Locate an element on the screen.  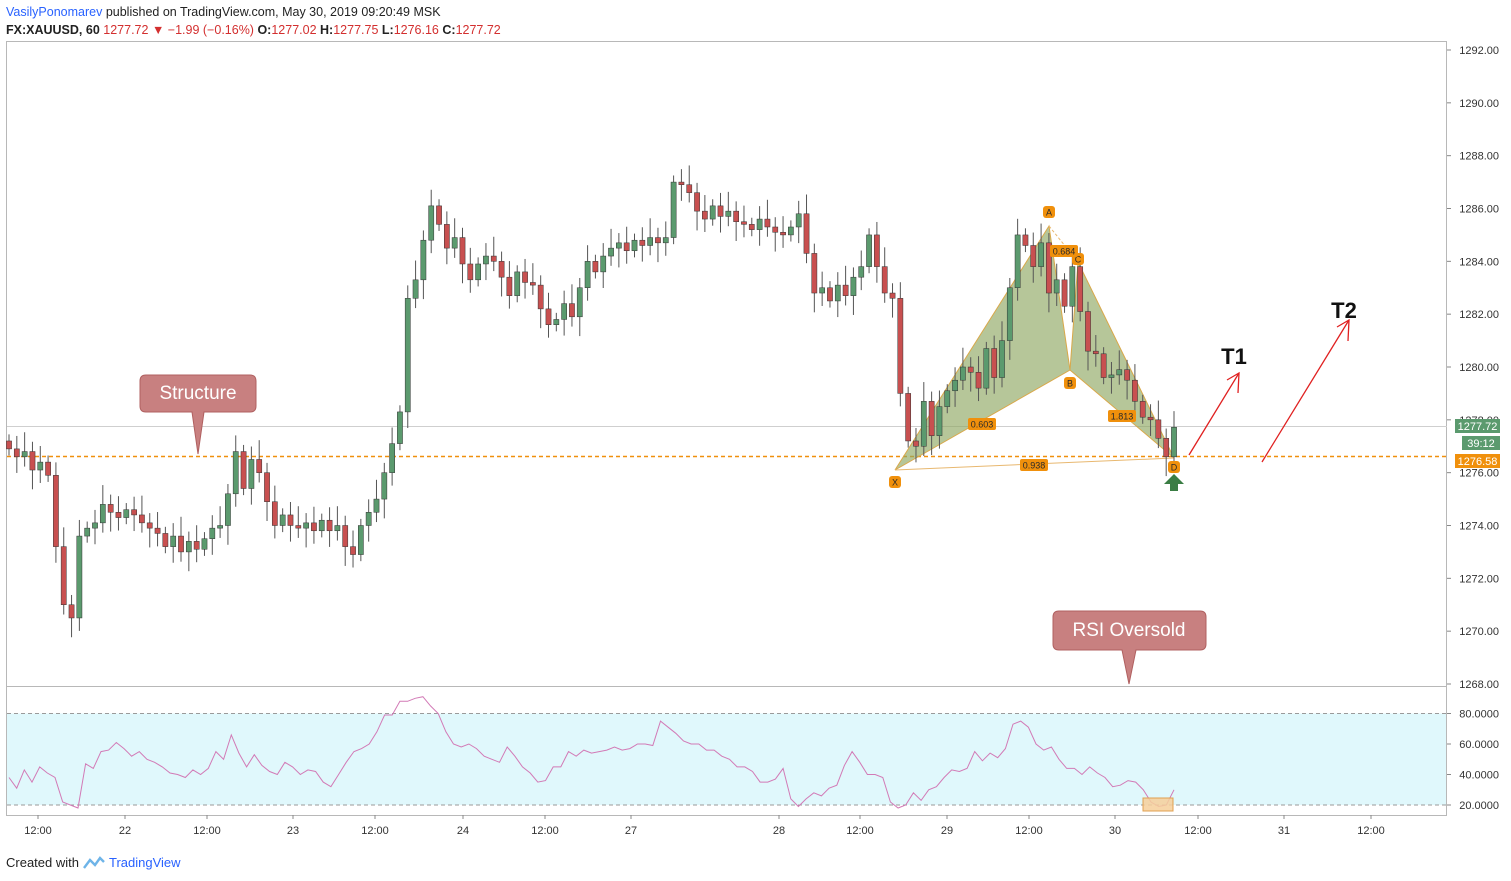
target-arrow-t1 is located at coordinates (1214, 413).